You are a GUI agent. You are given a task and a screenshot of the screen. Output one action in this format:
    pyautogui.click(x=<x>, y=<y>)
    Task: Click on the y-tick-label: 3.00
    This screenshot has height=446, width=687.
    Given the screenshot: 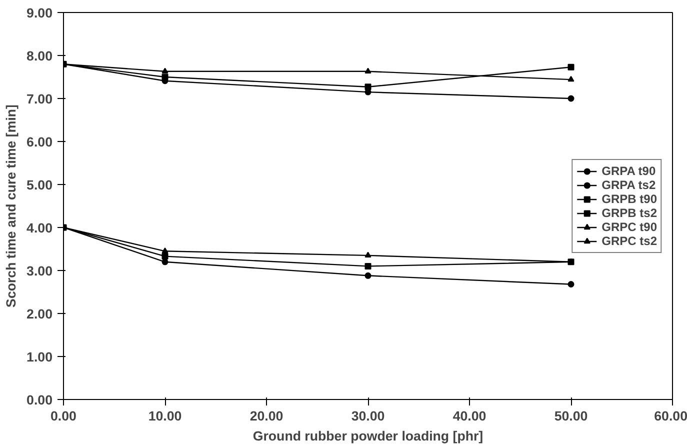 What is the action you would take?
    pyautogui.click(x=39, y=271)
    